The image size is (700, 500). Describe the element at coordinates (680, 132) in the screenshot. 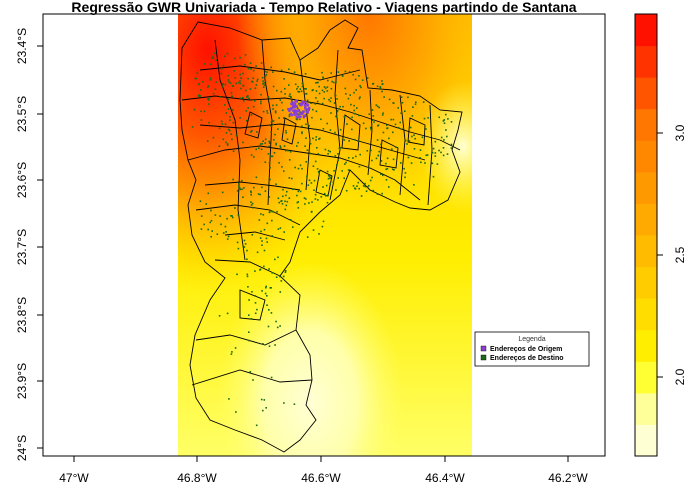

I see `color-scale-label: 3.0` at that location.